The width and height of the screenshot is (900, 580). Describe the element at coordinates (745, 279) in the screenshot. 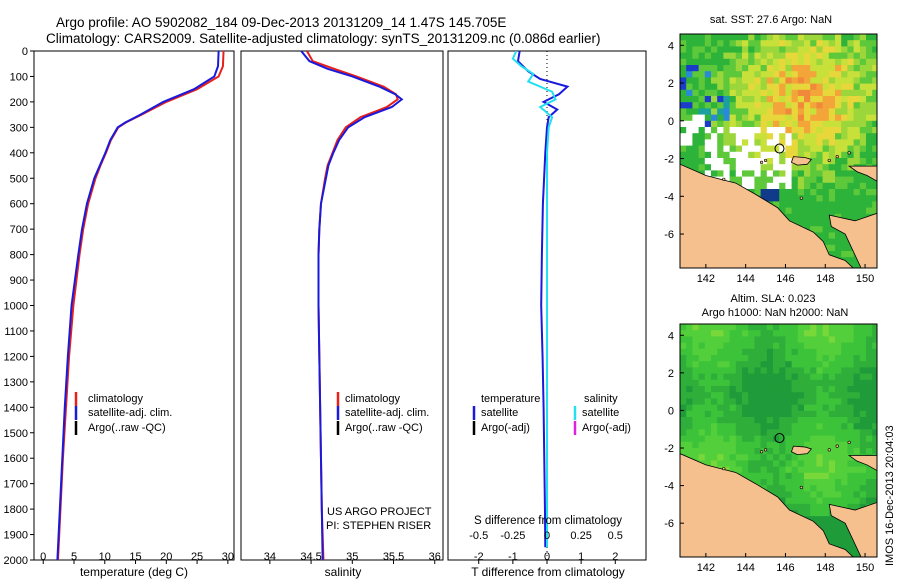

I see `longitude-tick-label: 144` at that location.